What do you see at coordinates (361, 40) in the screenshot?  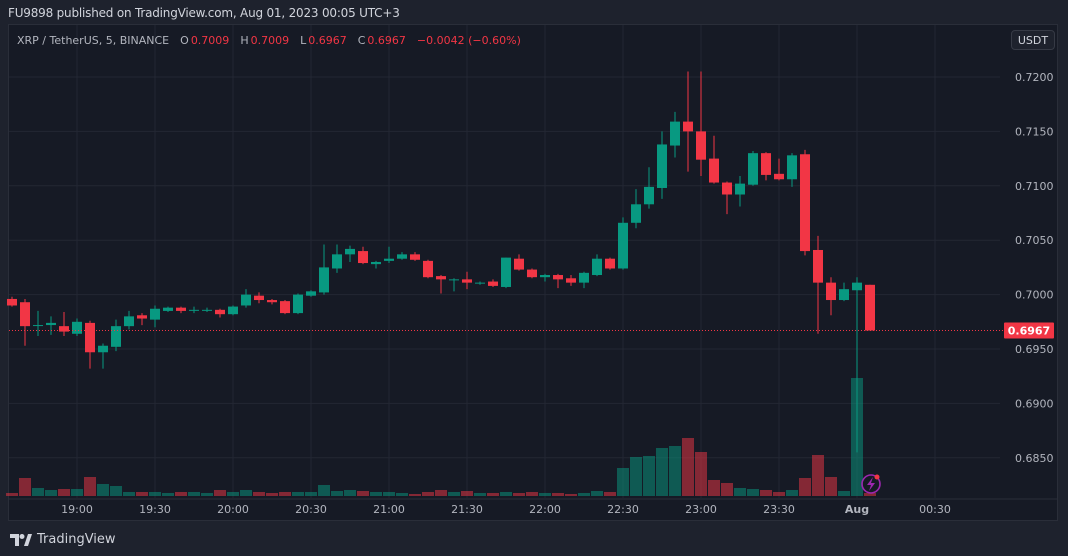 I see `close-label: C` at bounding box center [361, 40].